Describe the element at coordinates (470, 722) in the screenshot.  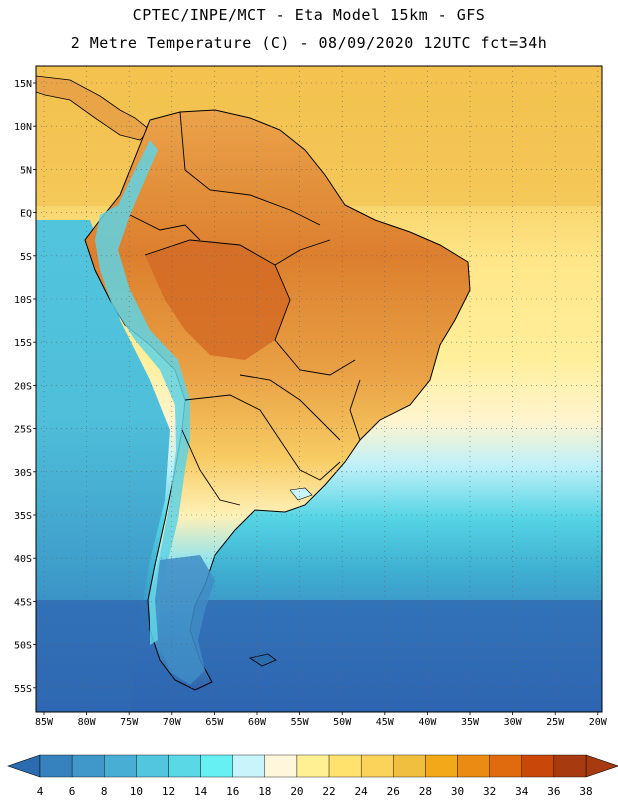
I see `lon-label: 35W` at that location.